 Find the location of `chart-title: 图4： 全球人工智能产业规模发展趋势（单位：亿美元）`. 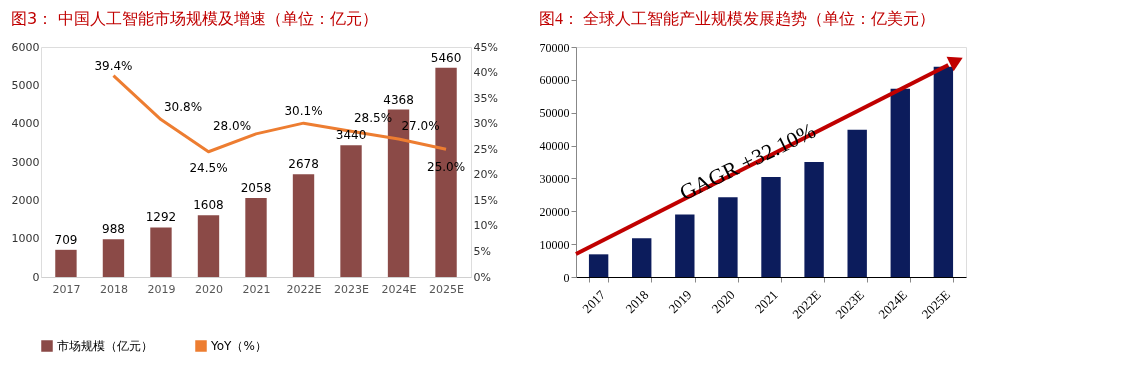

chart-title: 图4： 全球人工智能产业规模发展趋势（单位：亿美元） is located at coordinates (737, 18).